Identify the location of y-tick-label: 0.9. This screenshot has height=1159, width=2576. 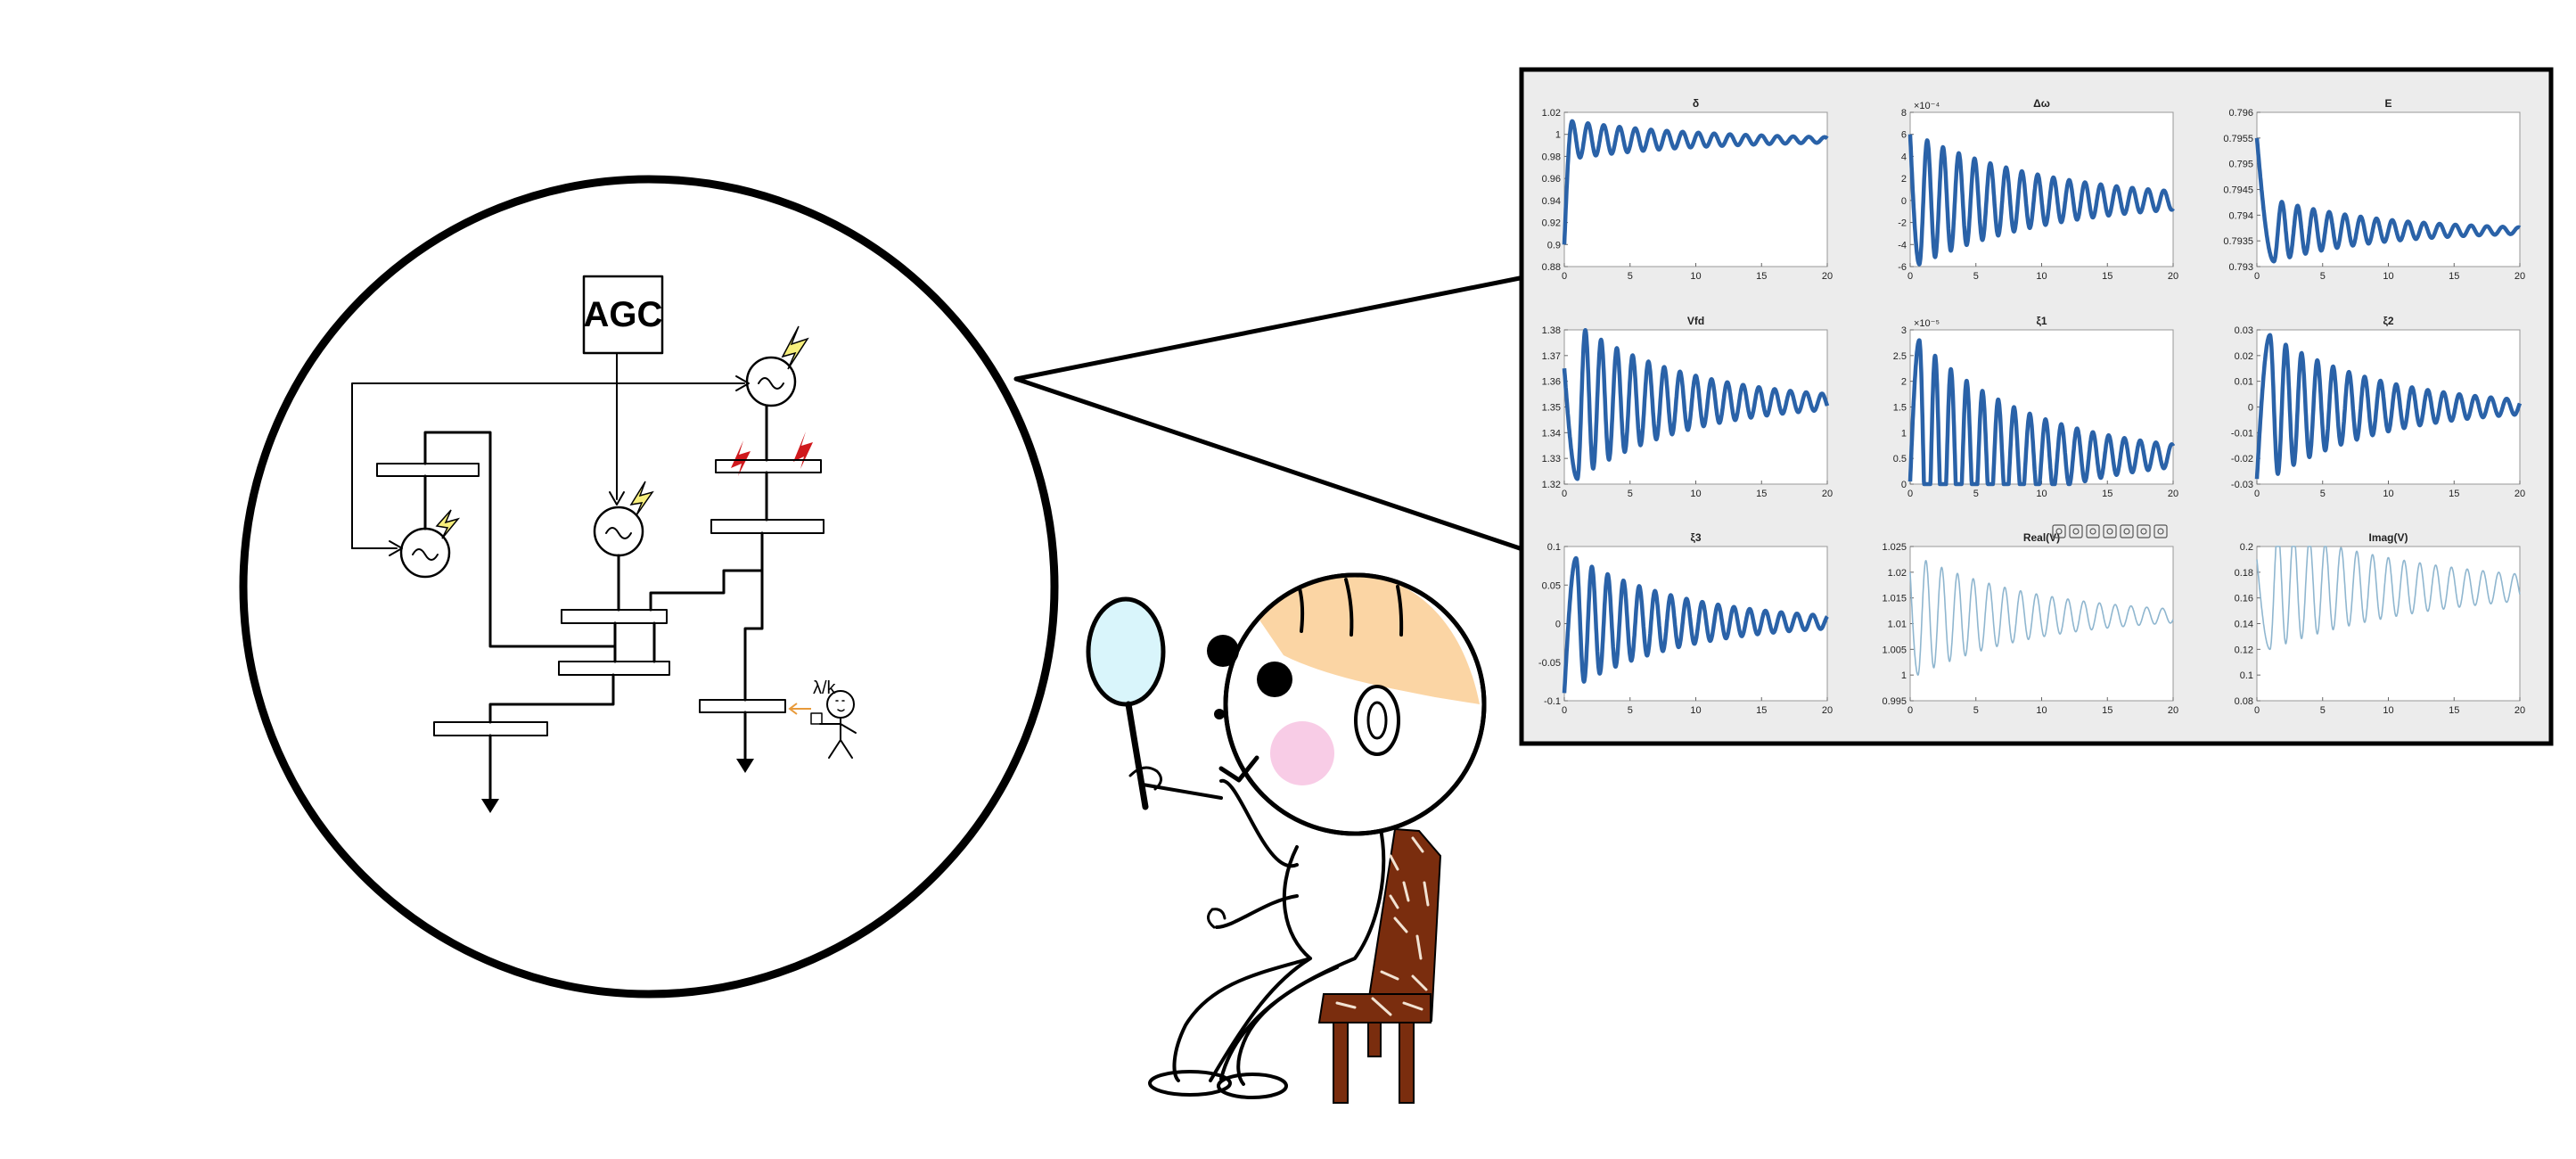
(1554, 245).